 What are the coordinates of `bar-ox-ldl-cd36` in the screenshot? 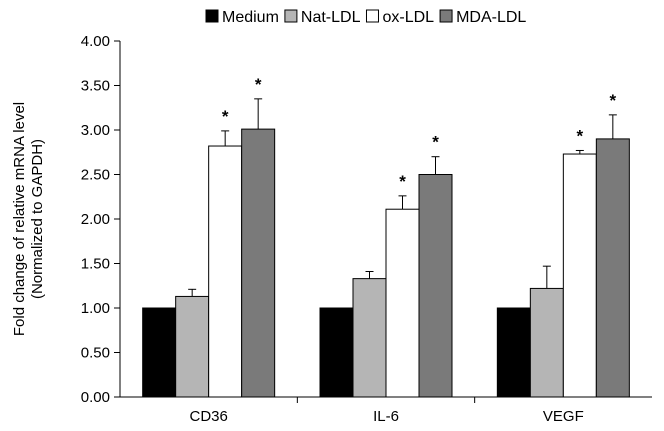 It's located at (225, 271).